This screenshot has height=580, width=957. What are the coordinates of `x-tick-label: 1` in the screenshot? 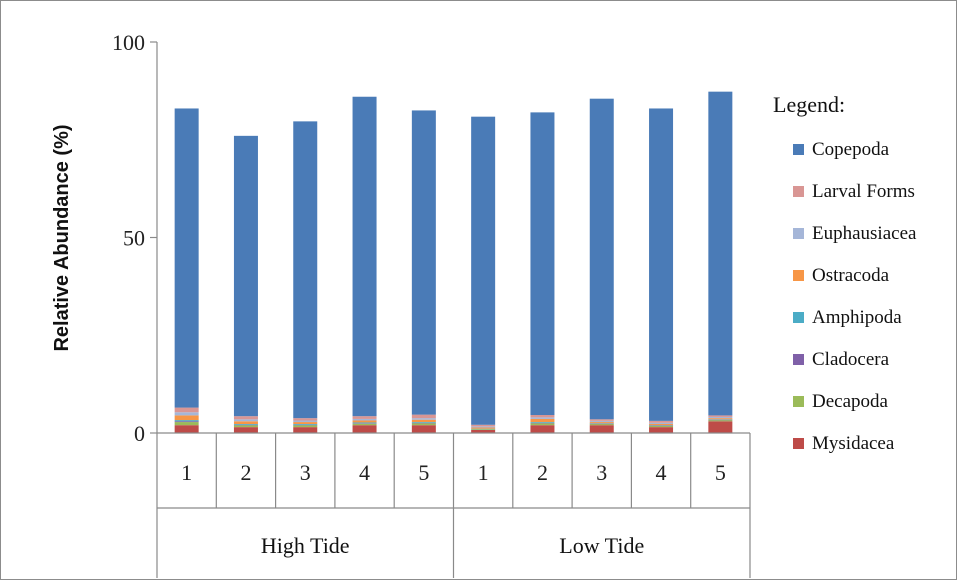 It's located at (483, 472).